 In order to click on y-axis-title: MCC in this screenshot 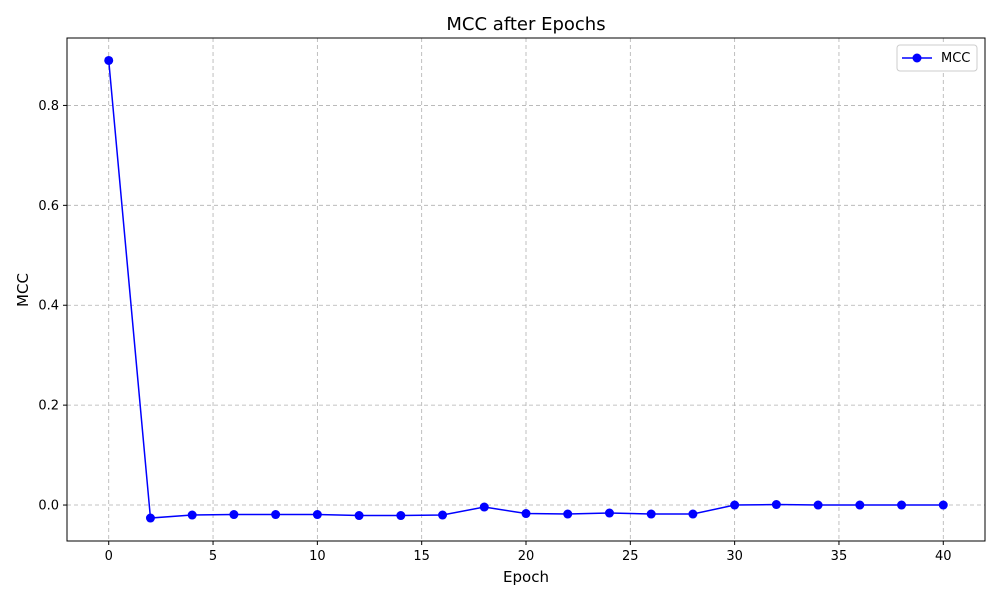, I will do `click(23, 290)`.